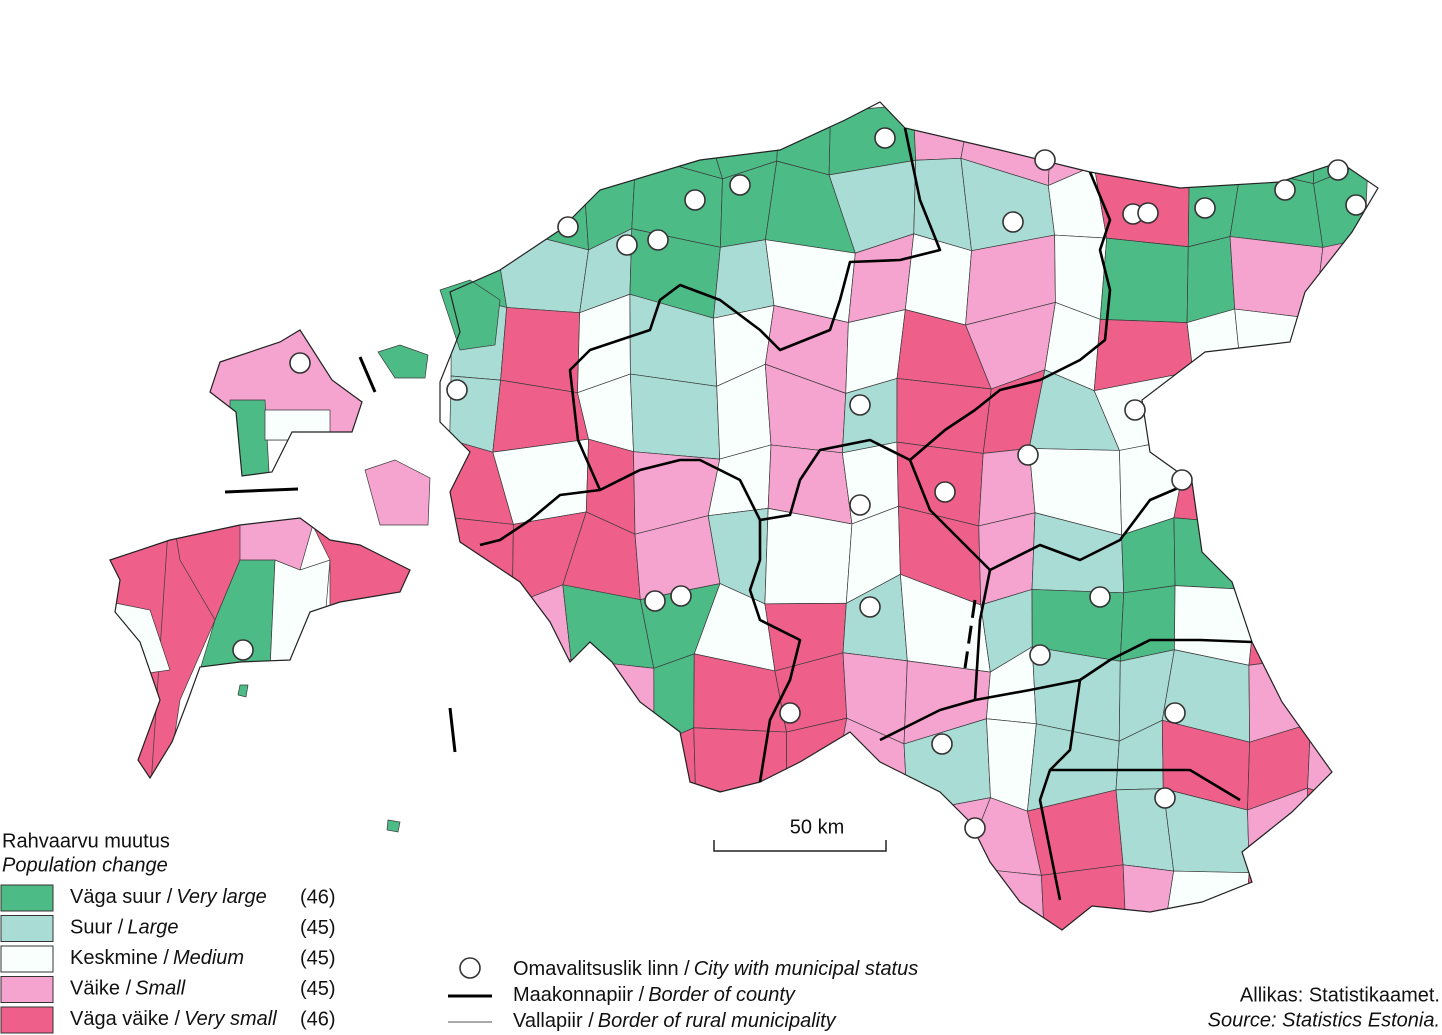 The width and height of the screenshot is (1442, 1035). I want to click on legend-label: Keskmine / Medium, so click(157, 958).